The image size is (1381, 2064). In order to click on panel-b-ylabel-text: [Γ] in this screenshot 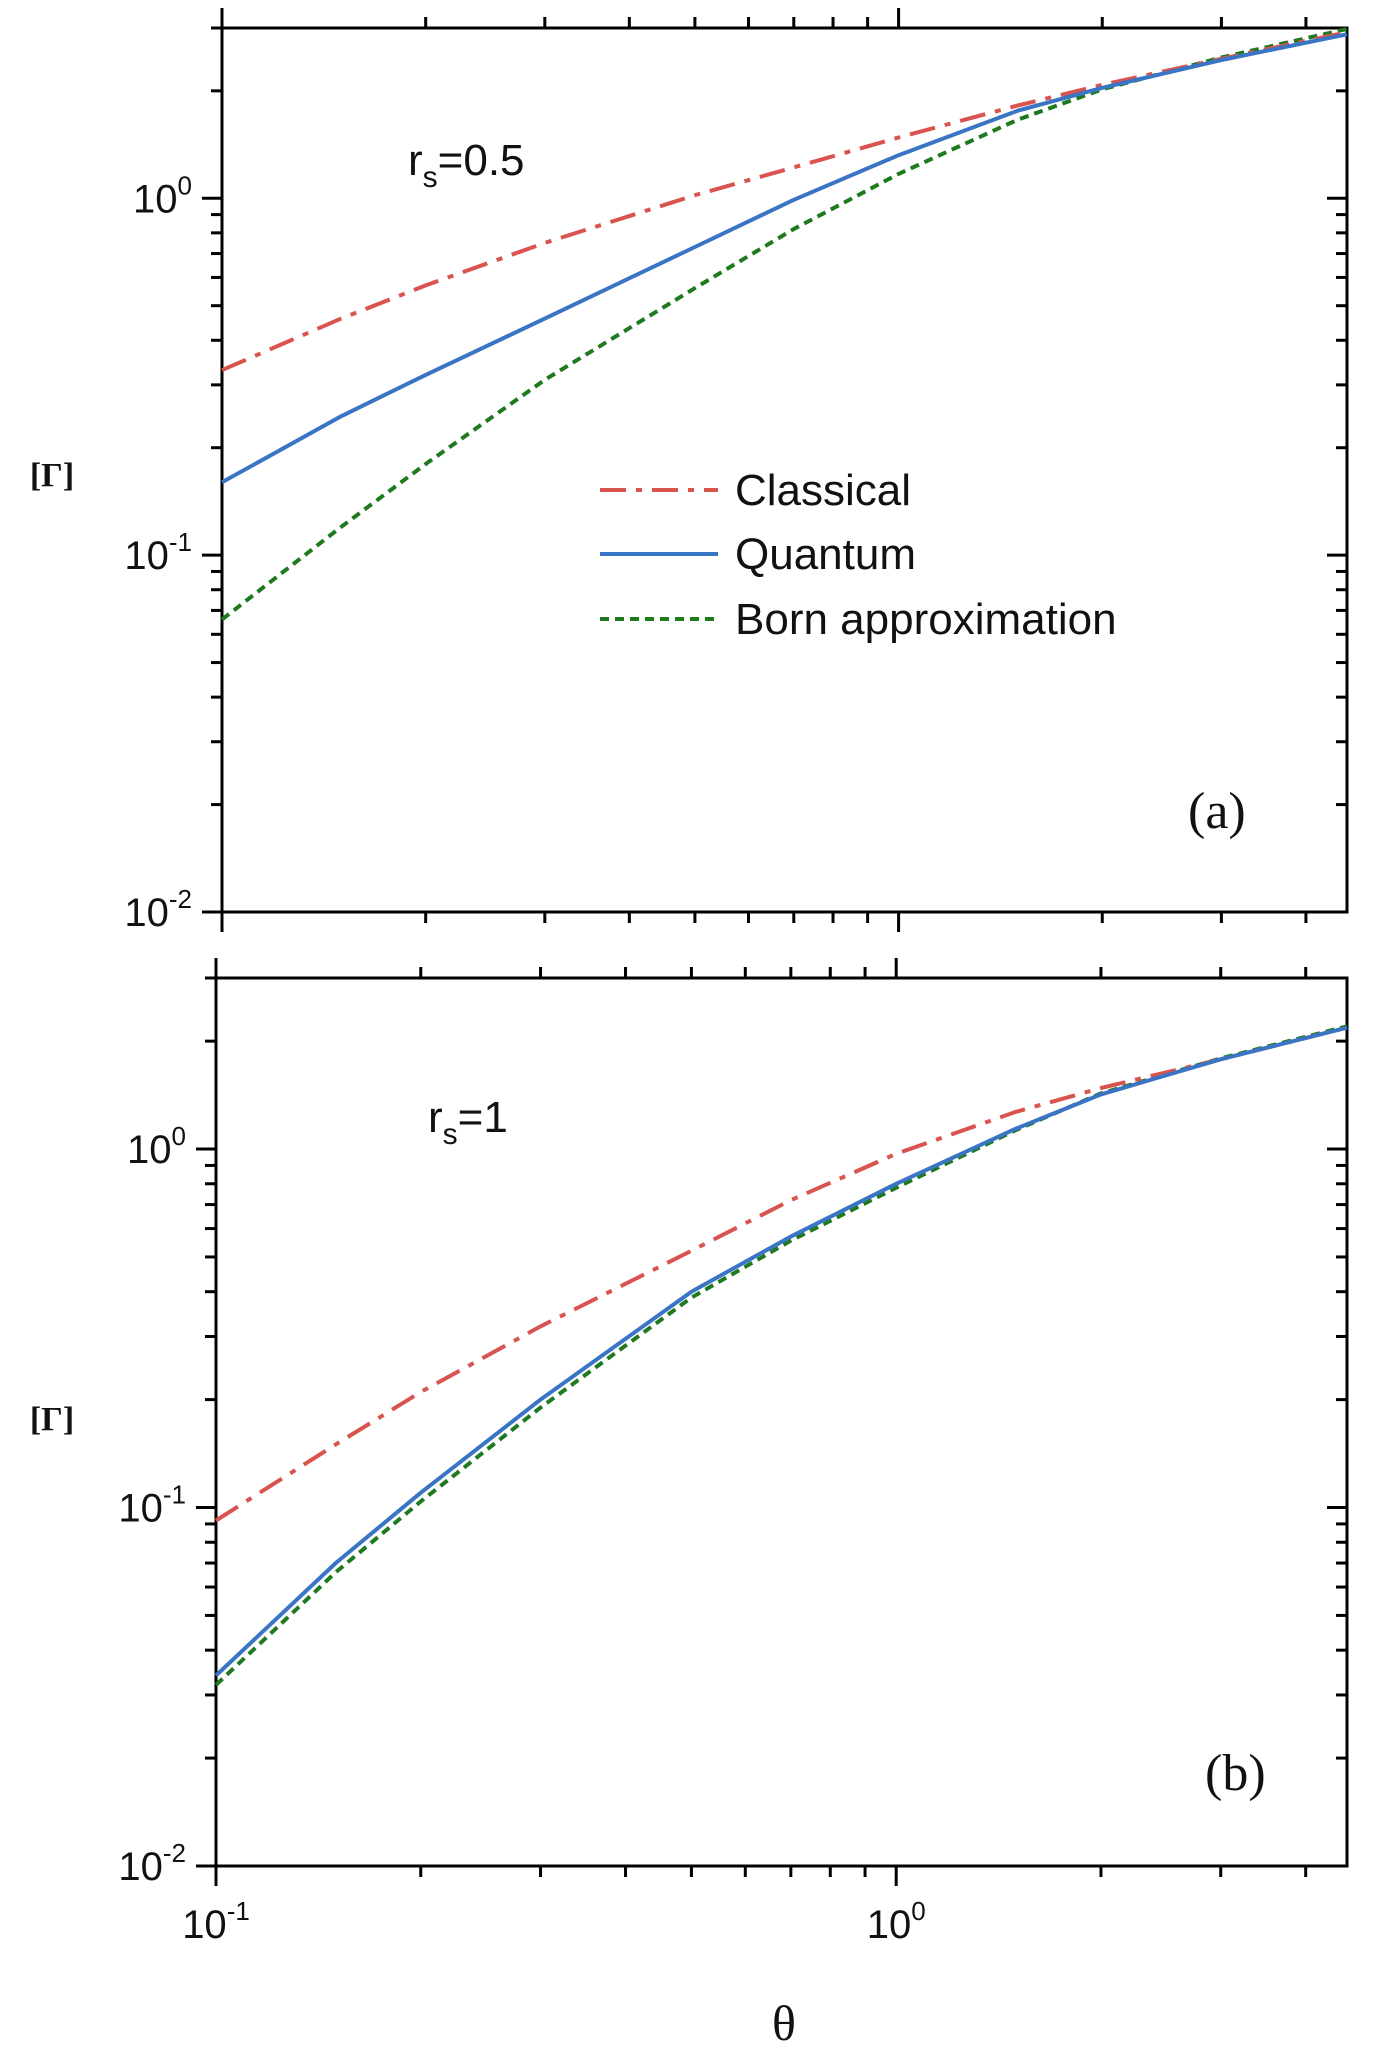, I will do `click(52, 1419)`.